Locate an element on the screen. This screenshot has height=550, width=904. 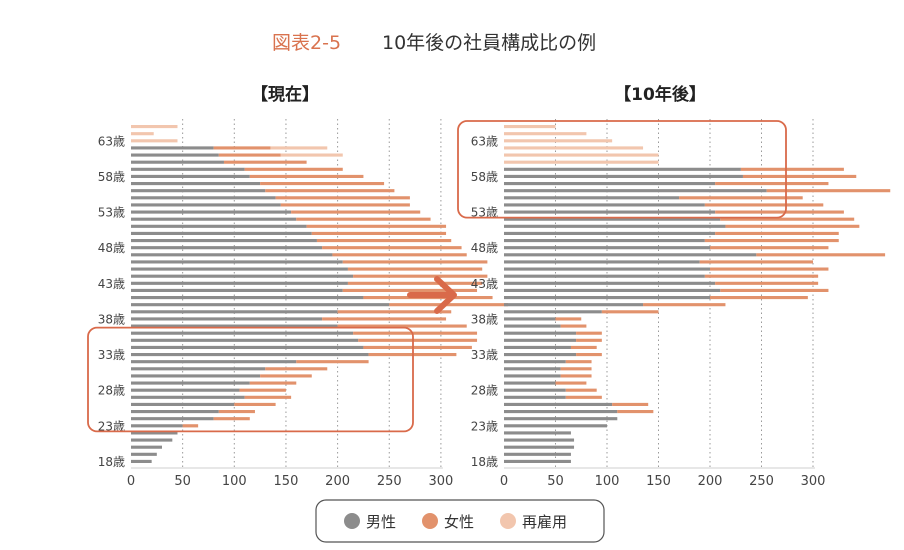
legend-box is located at coordinates (460, 521).